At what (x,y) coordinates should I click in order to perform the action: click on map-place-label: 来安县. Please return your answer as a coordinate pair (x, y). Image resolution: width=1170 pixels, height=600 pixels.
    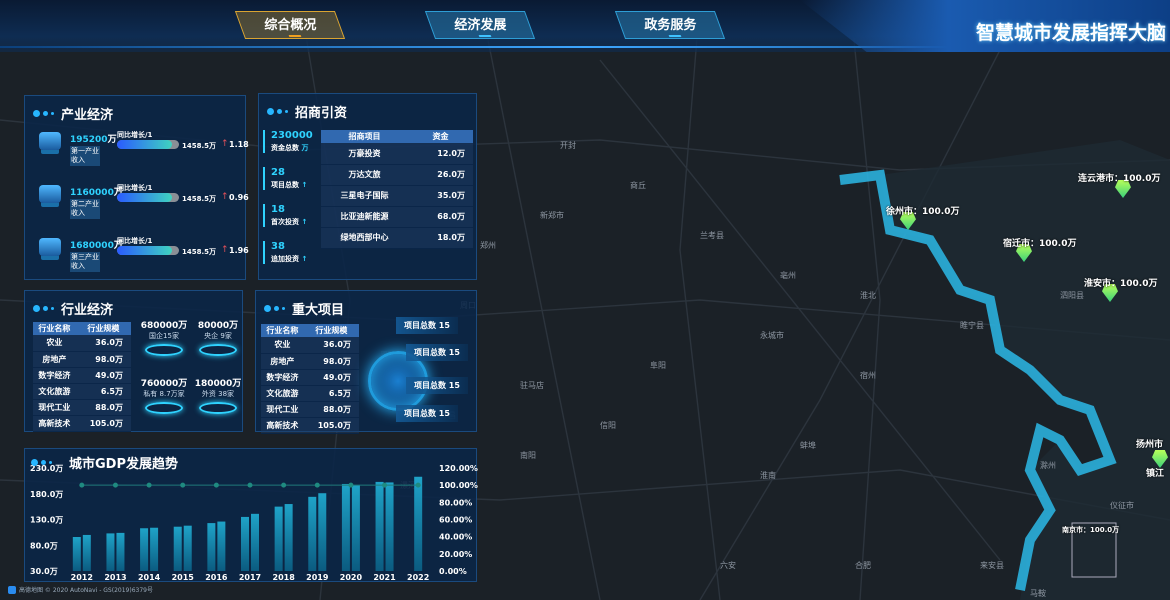
    Looking at the image, I should click on (992, 565).